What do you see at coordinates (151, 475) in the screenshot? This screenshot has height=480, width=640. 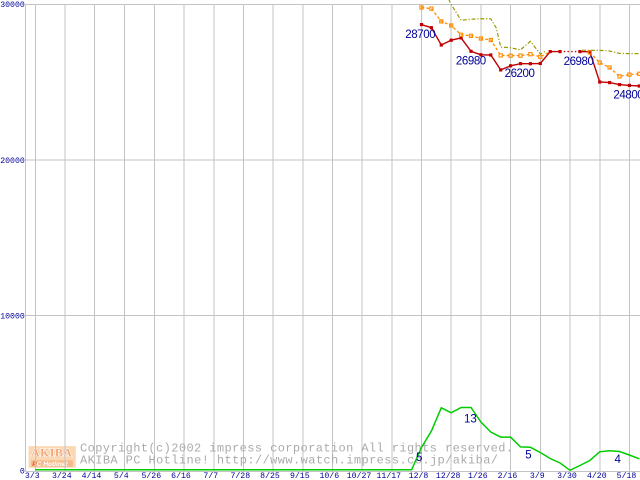 I see `svg-text: 5/26` at bounding box center [151, 475].